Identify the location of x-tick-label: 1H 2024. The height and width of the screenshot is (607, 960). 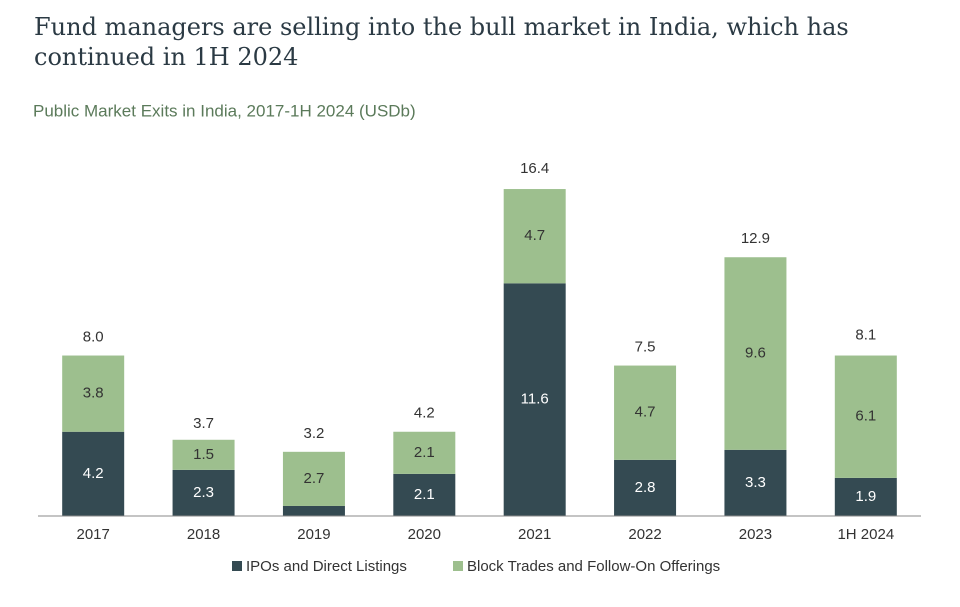
(865, 534).